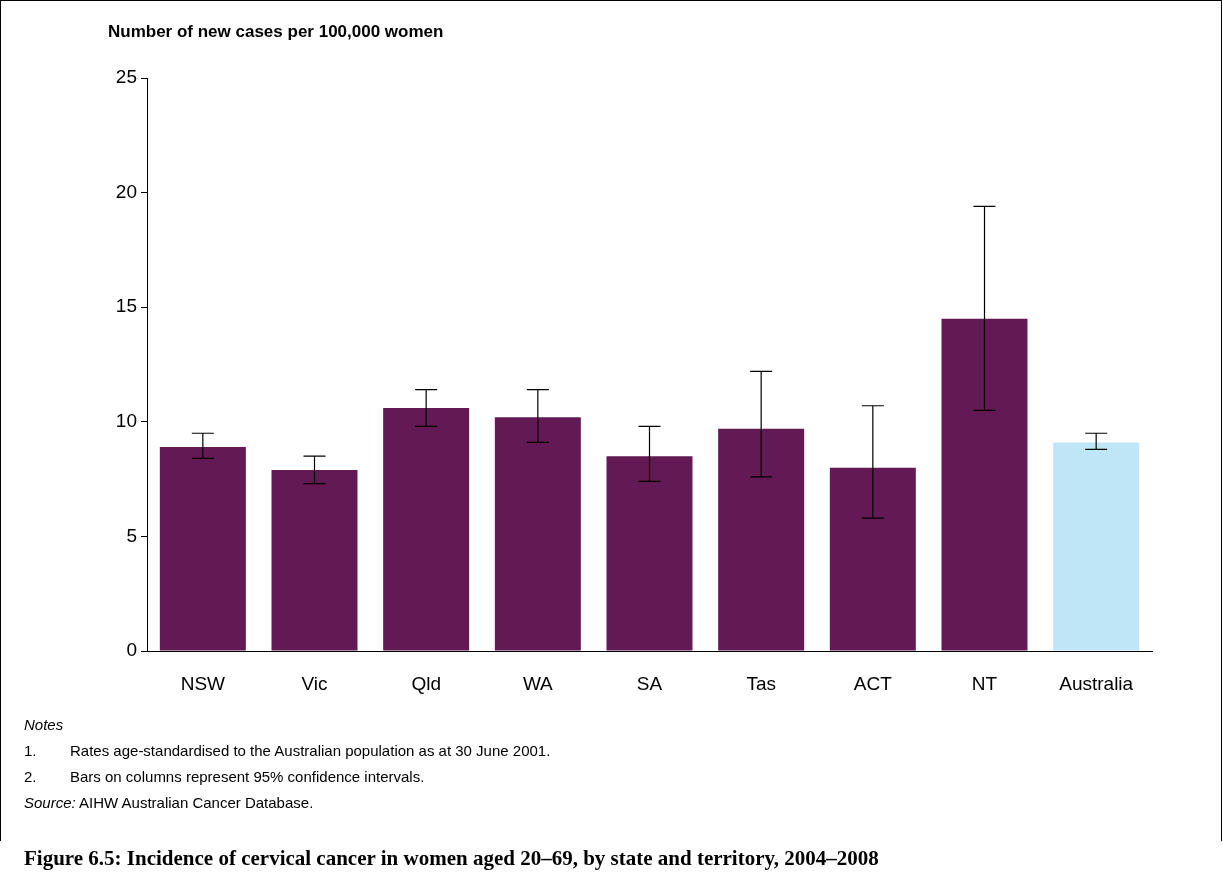 Image resolution: width=1222 pixels, height=881 pixels. What do you see at coordinates (131, 650) in the screenshot?
I see `y-tick-label: 0` at bounding box center [131, 650].